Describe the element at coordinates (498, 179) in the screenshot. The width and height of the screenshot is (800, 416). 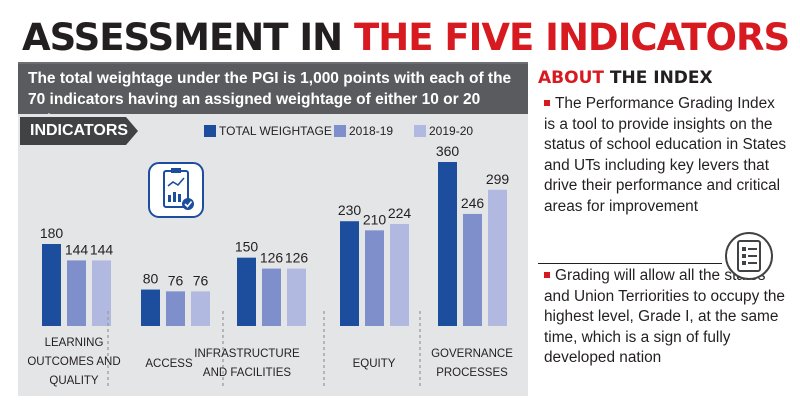
I see `data-label: 299` at that location.